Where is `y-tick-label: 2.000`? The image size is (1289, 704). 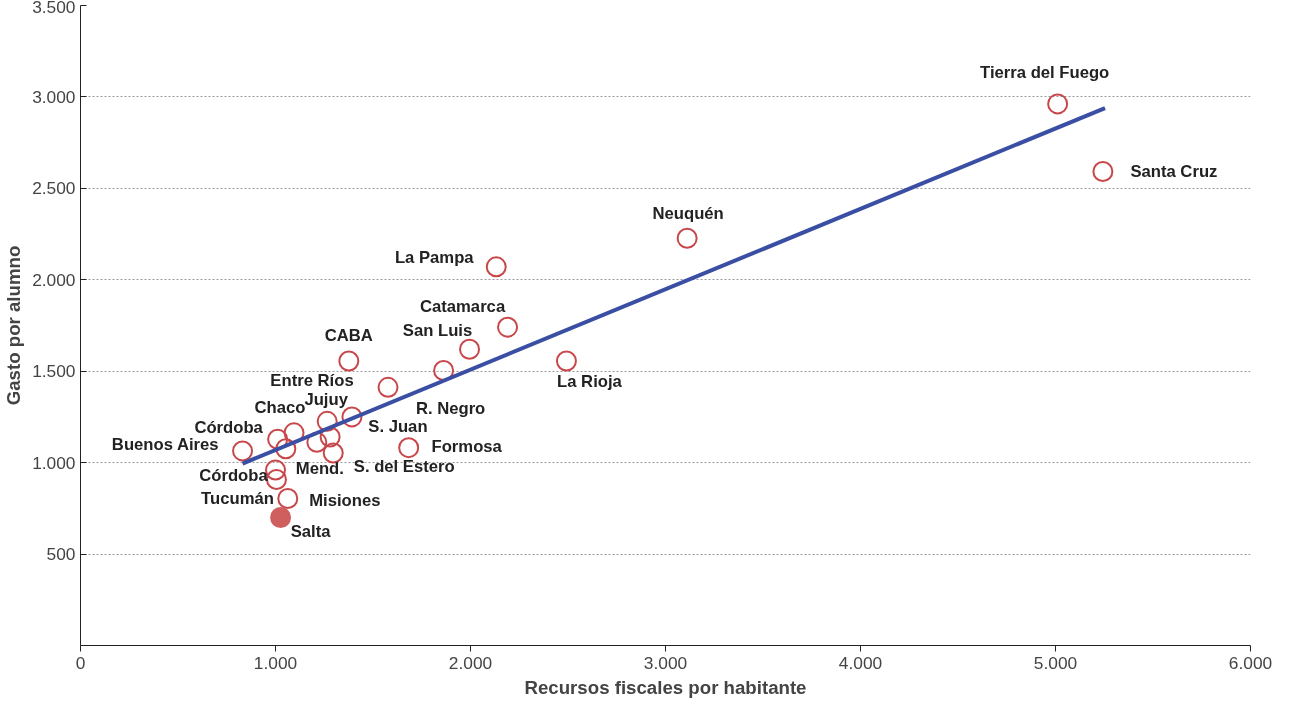 y-tick-label: 2.000 is located at coordinates (54, 279).